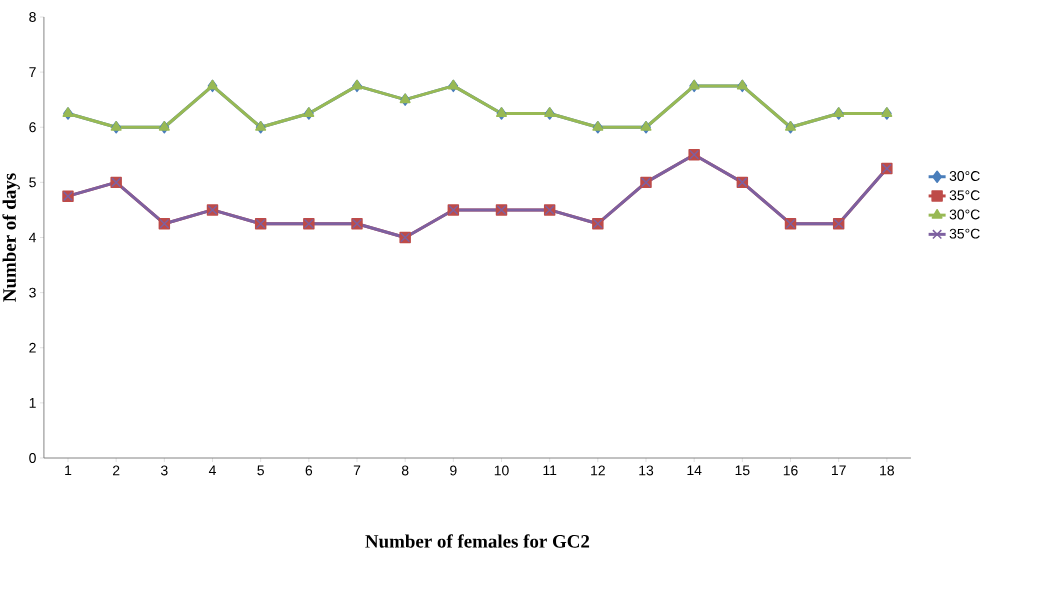  I want to click on x-tick-label: 12, so click(598, 470).